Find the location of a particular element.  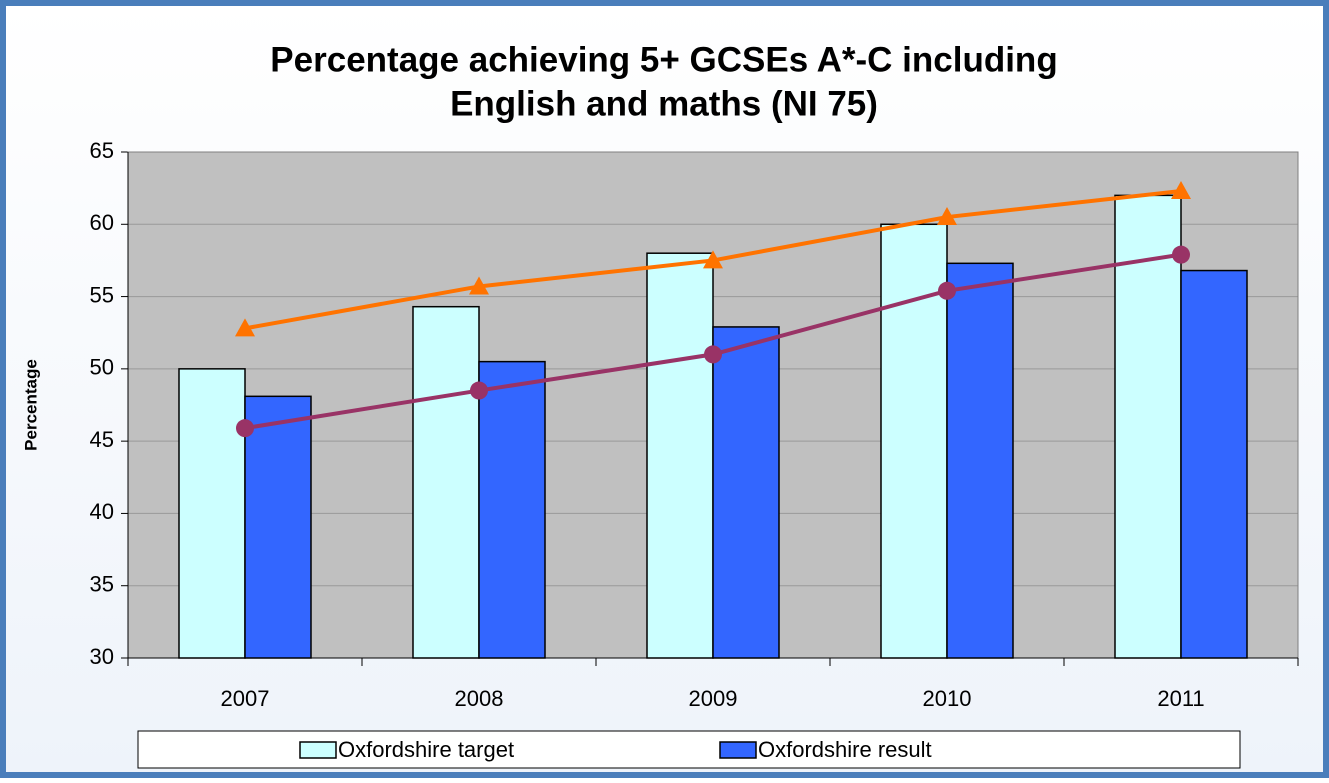

x-tick-label: 2010 is located at coordinates (947, 698).